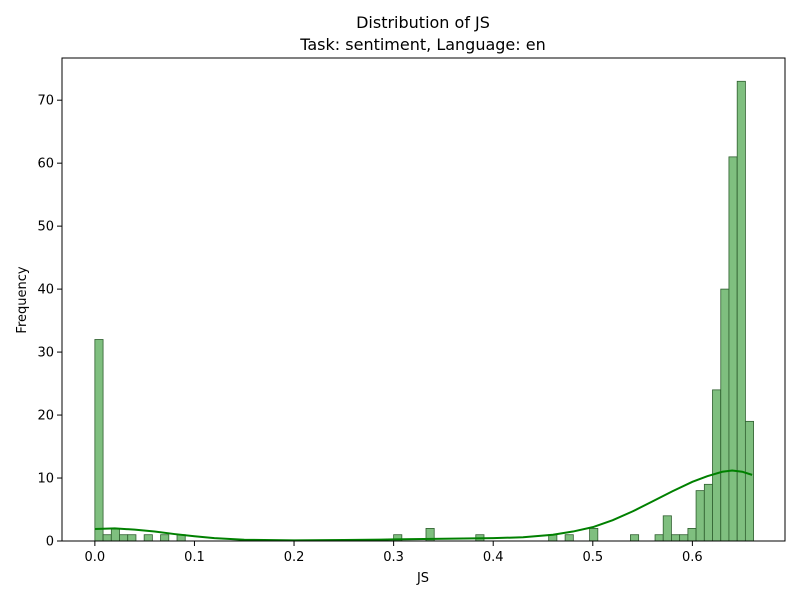  I want to click on x-tick-label: 0.5, so click(592, 557).